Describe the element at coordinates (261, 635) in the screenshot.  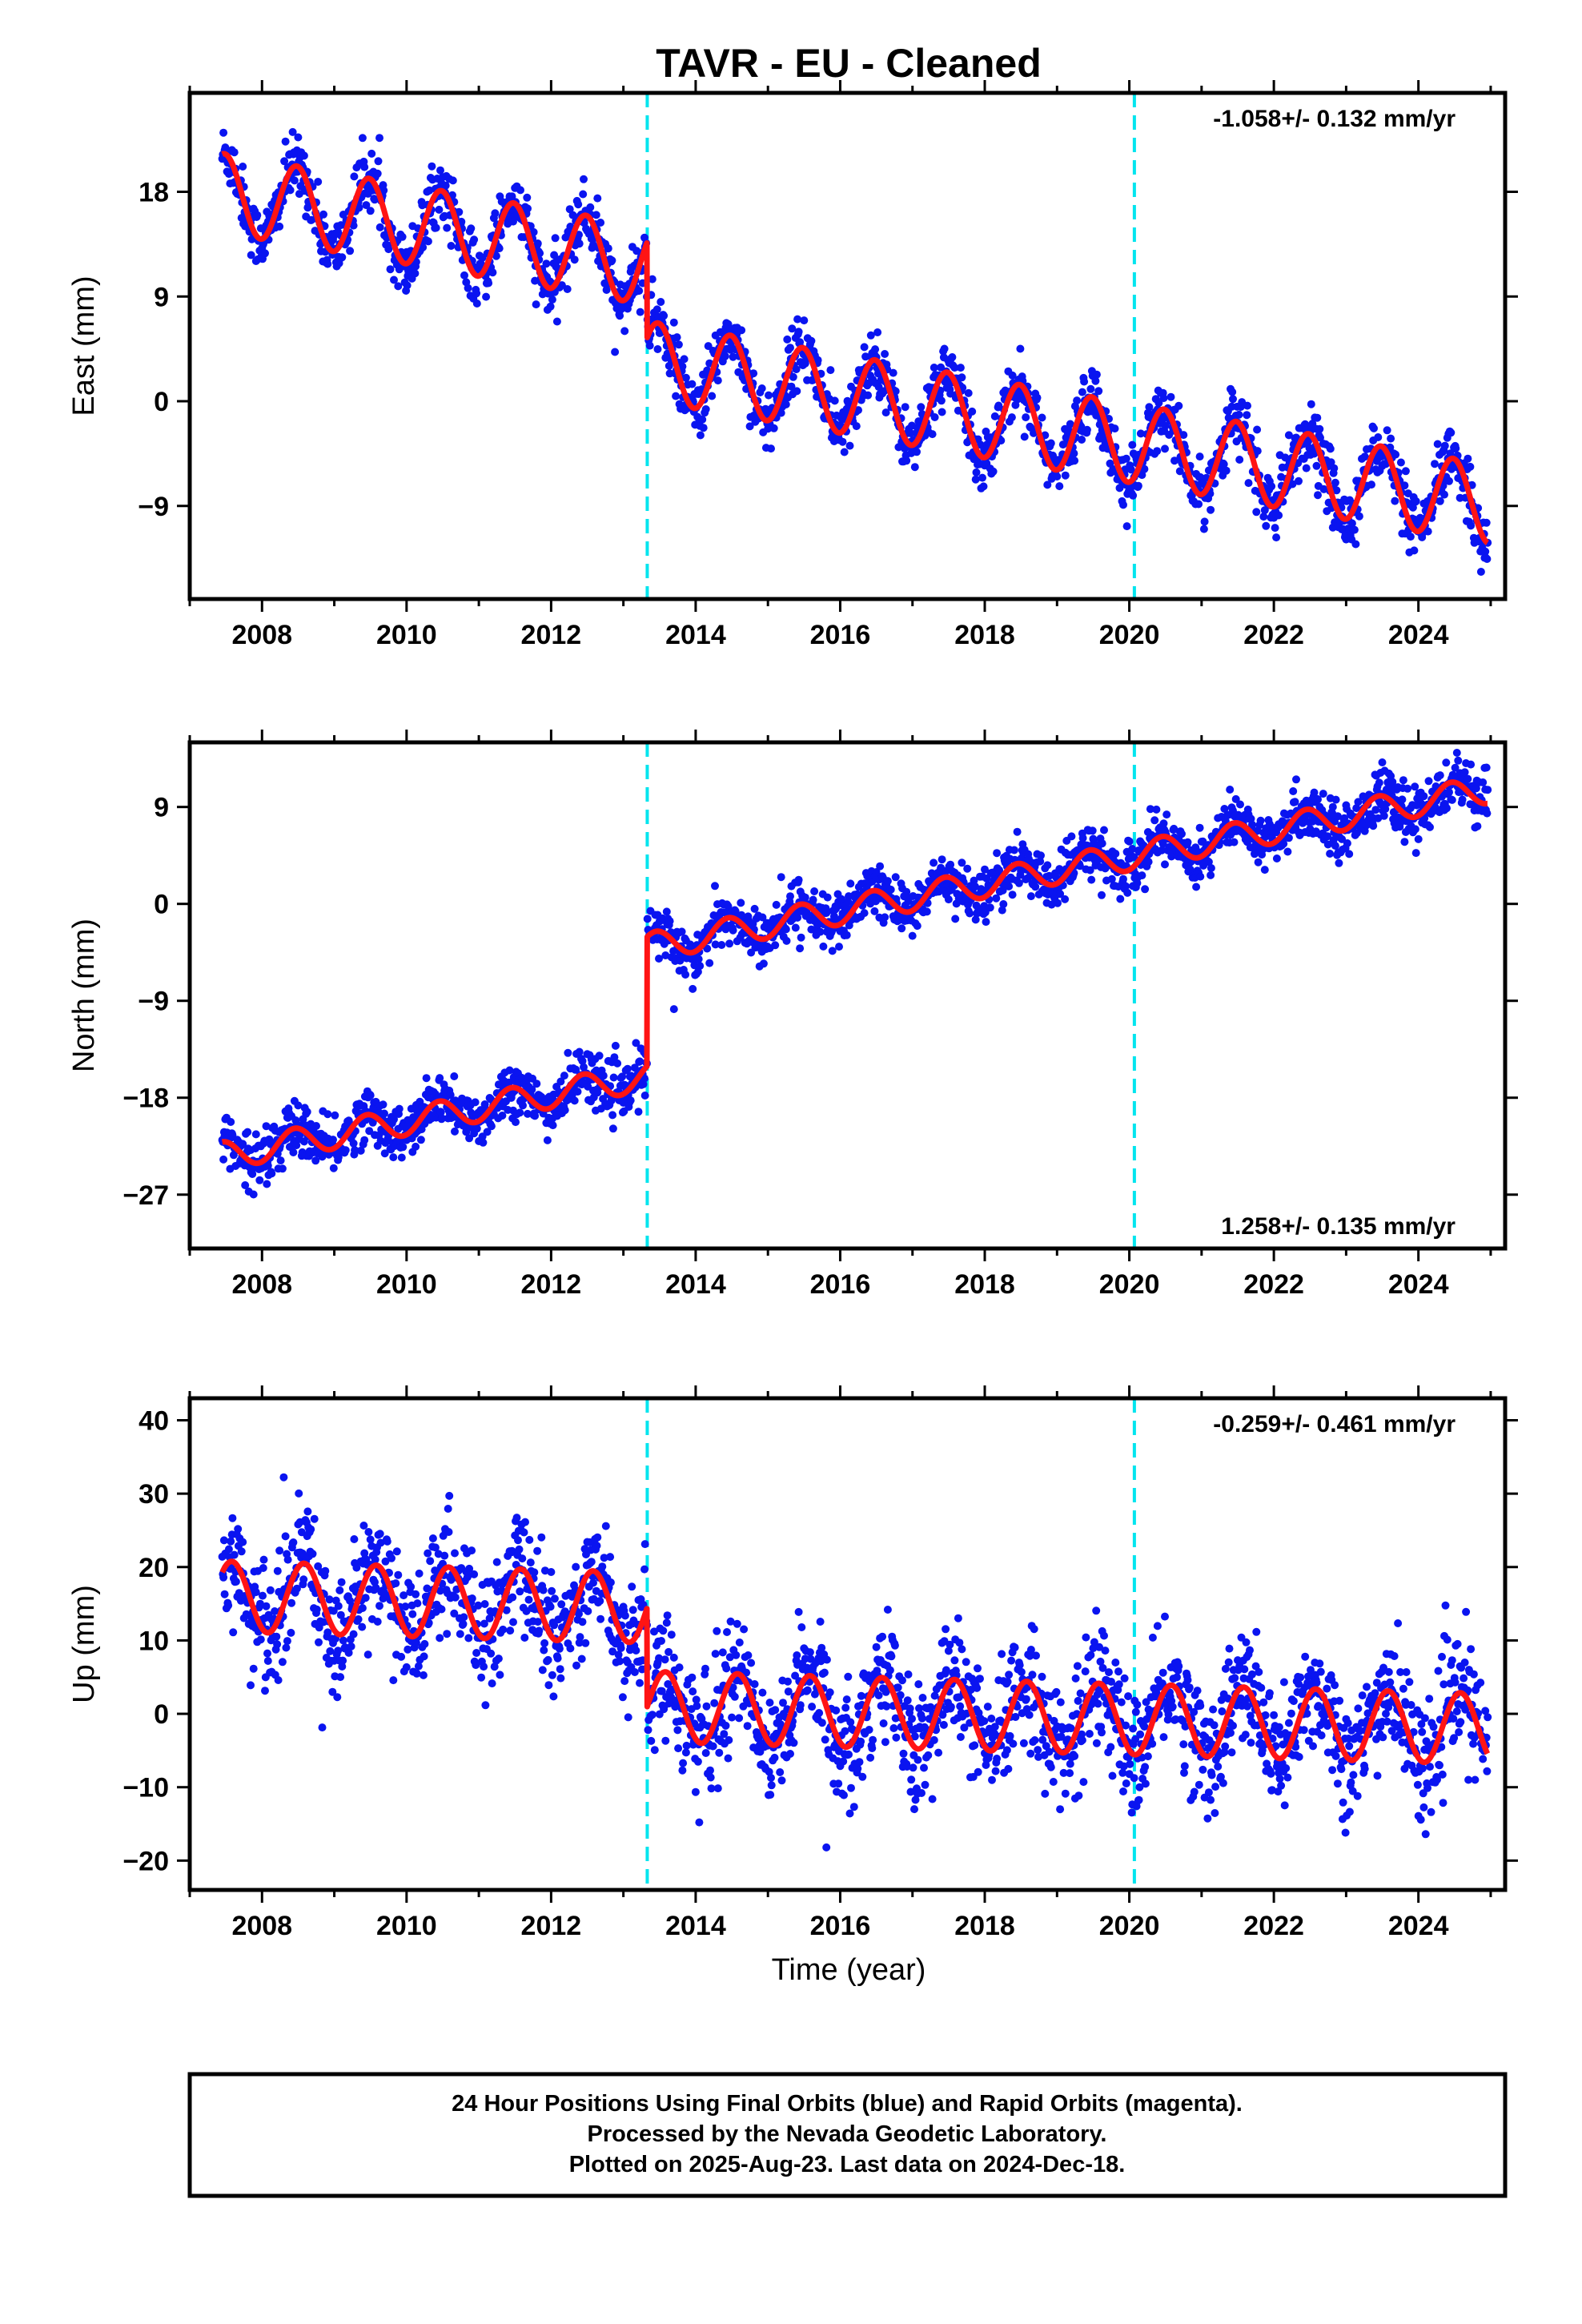
I see `x-tick-label: 2008` at that location.